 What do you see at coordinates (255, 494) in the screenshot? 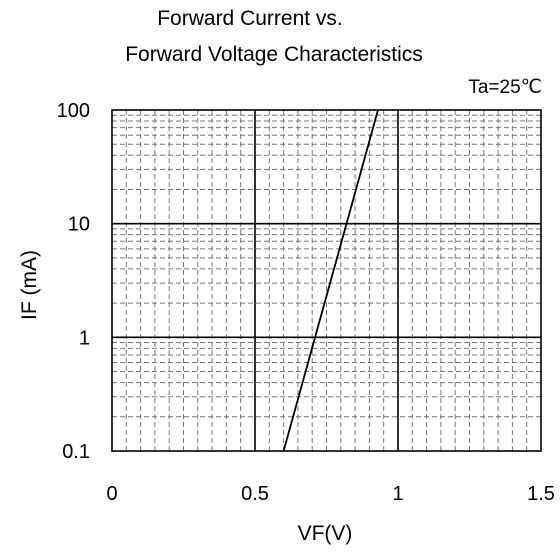
I see `x-tick-label: 0.5` at bounding box center [255, 494].